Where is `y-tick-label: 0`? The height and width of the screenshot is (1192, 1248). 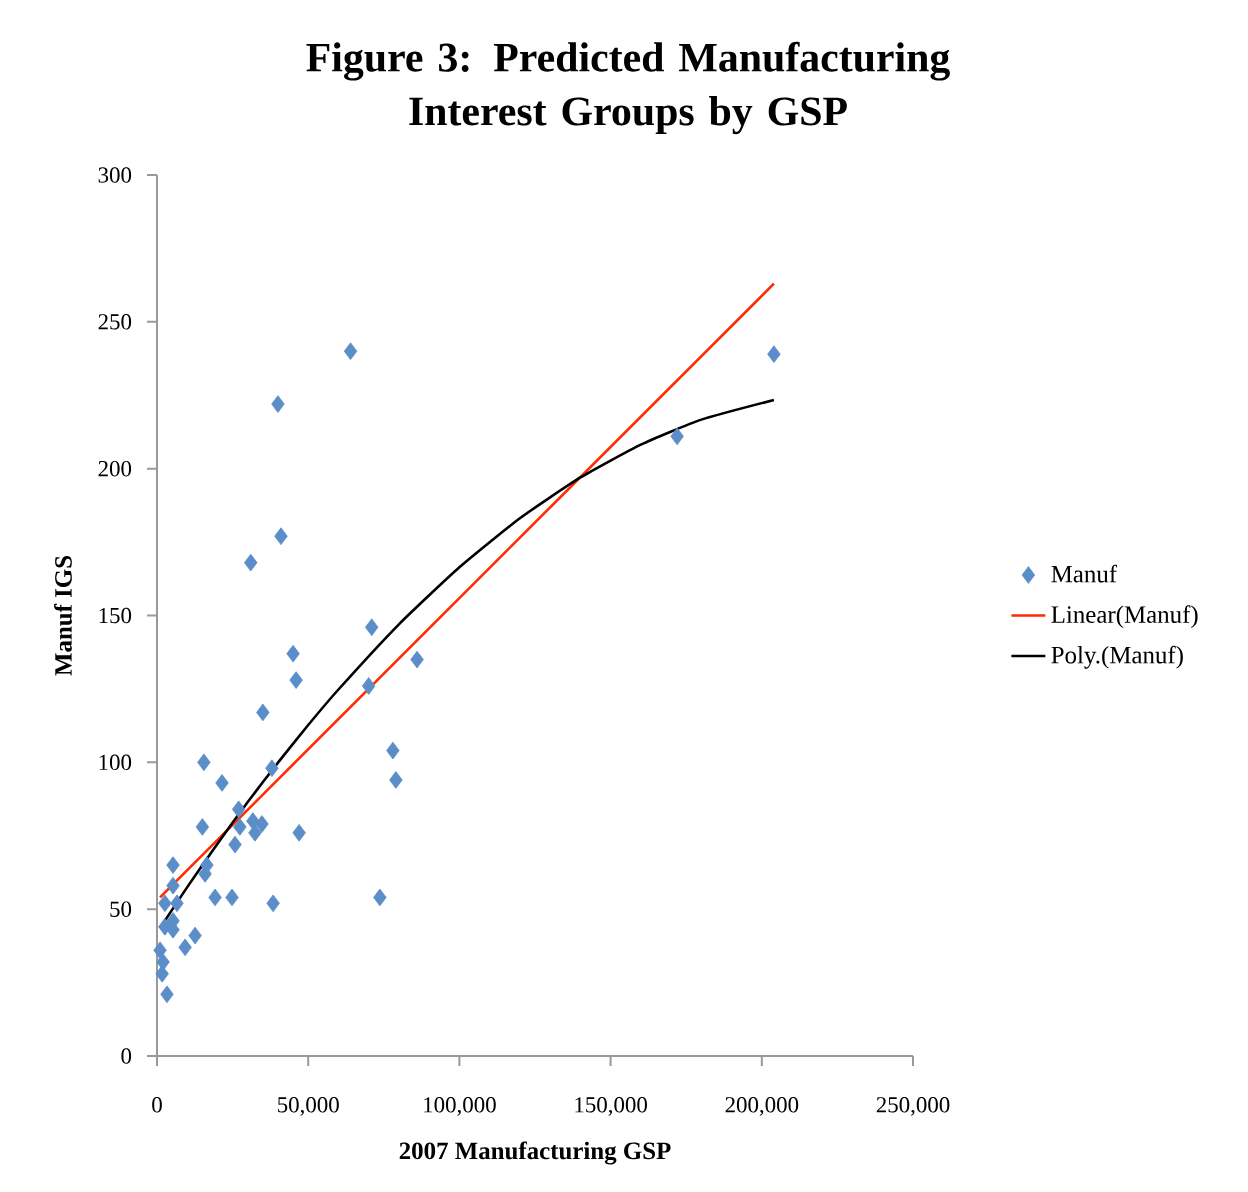
y-tick-label: 0 is located at coordinates (126, 1056).